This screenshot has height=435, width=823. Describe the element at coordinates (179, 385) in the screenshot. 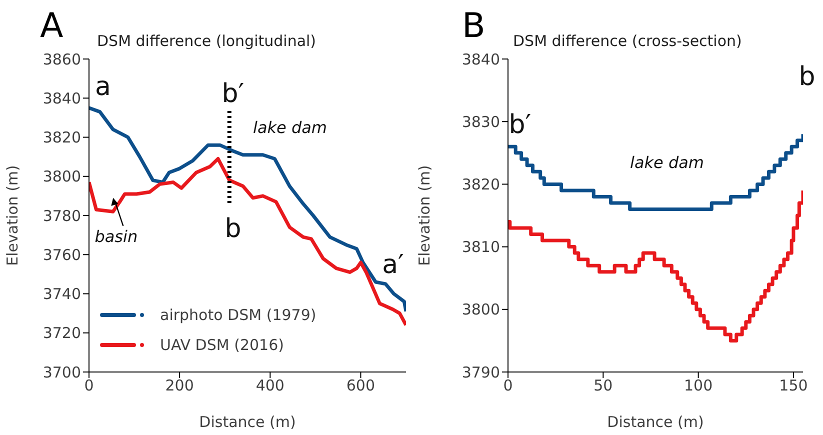

I see `x-tick-label: 200` at that location.